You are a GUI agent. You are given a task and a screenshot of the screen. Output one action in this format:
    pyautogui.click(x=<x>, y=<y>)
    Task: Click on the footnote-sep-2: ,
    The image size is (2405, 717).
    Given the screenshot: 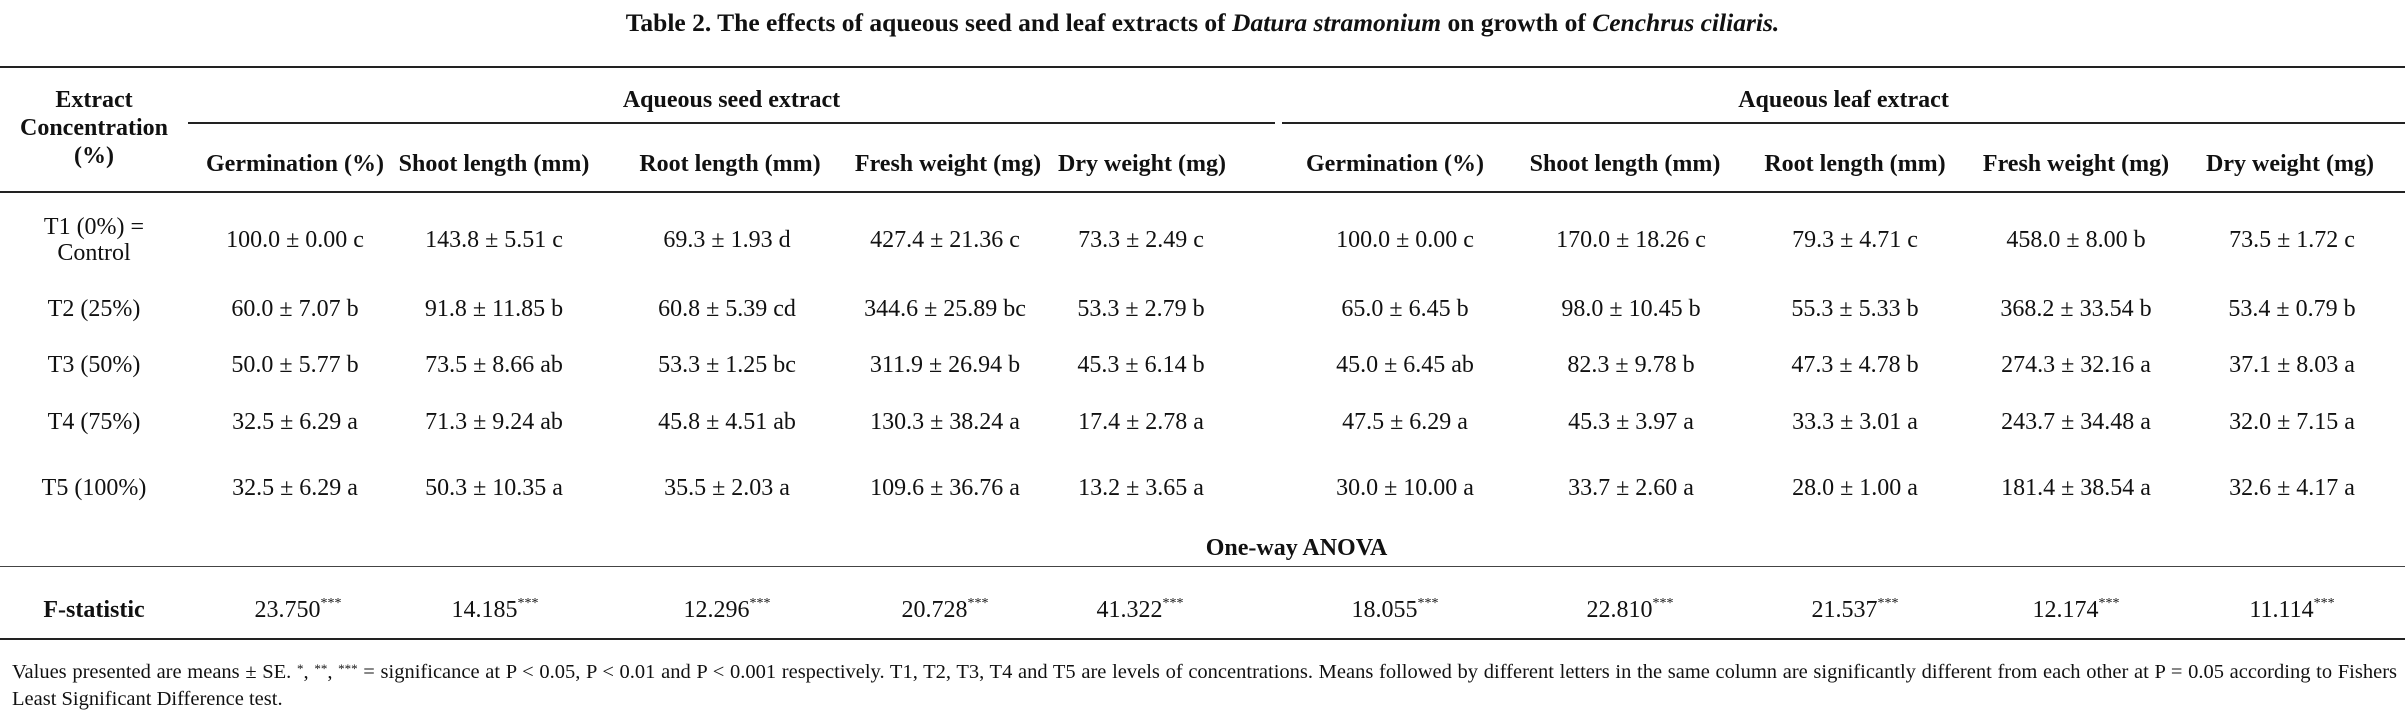 What is the action you would take?
    pyautogui.click(x=333, y=672)
    